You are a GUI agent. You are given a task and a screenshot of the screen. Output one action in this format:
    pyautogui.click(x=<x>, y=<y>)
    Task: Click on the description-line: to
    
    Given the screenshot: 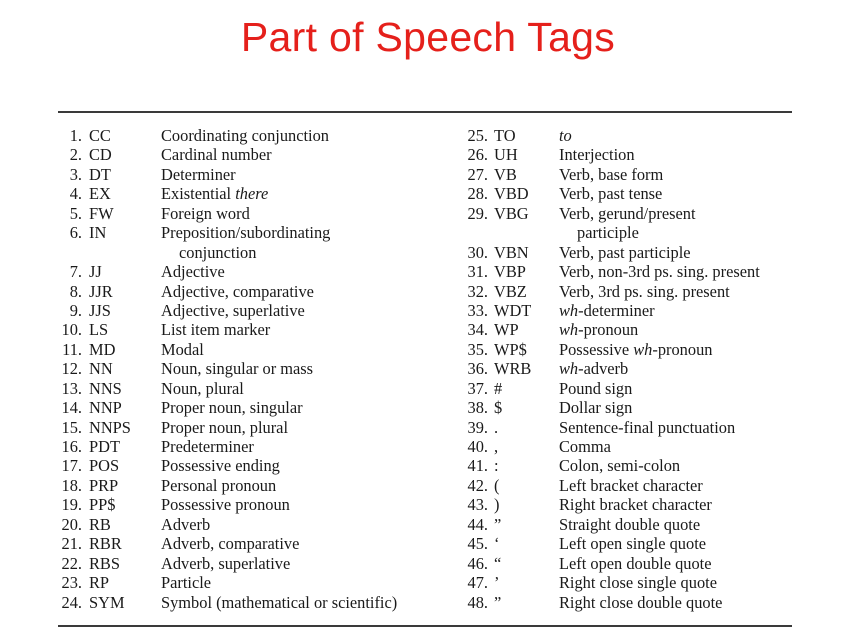 What is the action you would take?
    pyautogui.click(x=565, y=135)
    